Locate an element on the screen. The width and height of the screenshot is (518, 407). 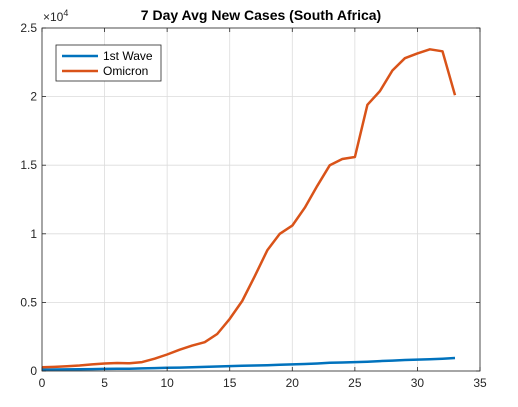
x-tick-label: 25 is located at coordinates (355, 383).